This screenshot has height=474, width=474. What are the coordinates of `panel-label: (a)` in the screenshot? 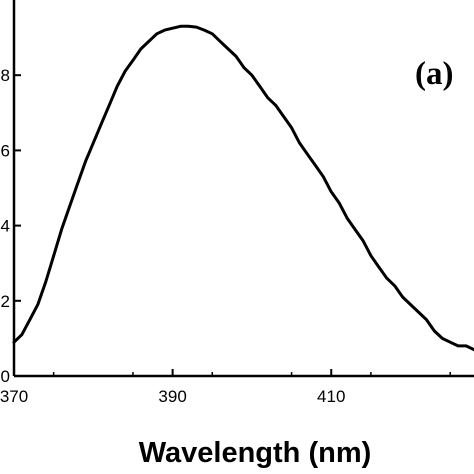 It's located at (434, 74).